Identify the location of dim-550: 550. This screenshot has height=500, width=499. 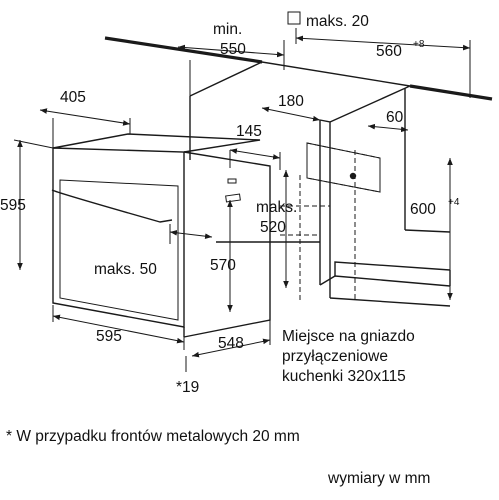
(233, 49).